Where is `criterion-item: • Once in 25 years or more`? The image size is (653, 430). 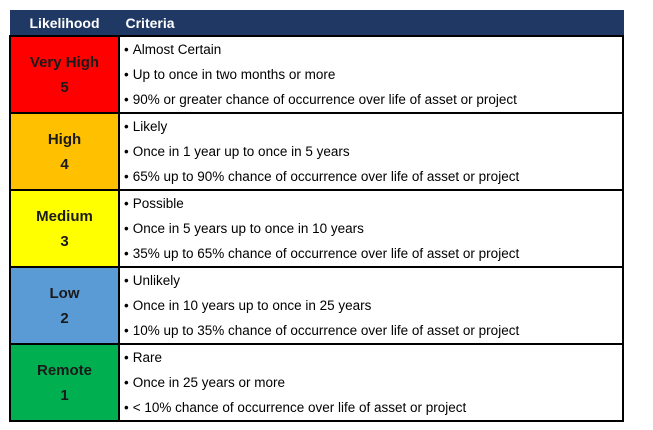
criterion-item: • Once in 25 years or more is located at coordinates (371, 382).